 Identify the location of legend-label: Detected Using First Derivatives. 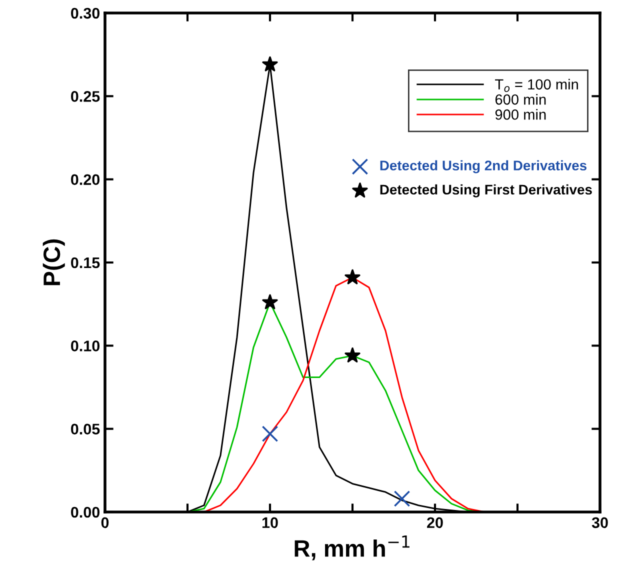
(486, 191).